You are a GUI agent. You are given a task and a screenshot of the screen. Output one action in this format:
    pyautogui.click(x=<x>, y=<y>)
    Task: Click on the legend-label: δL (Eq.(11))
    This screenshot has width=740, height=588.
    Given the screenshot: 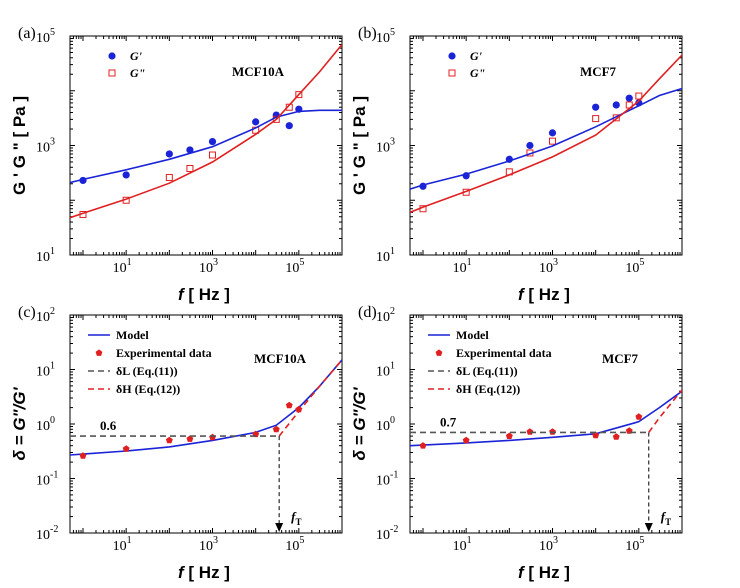 What is the action you would take?
    pyautogui.click(x=487, y=371)
    